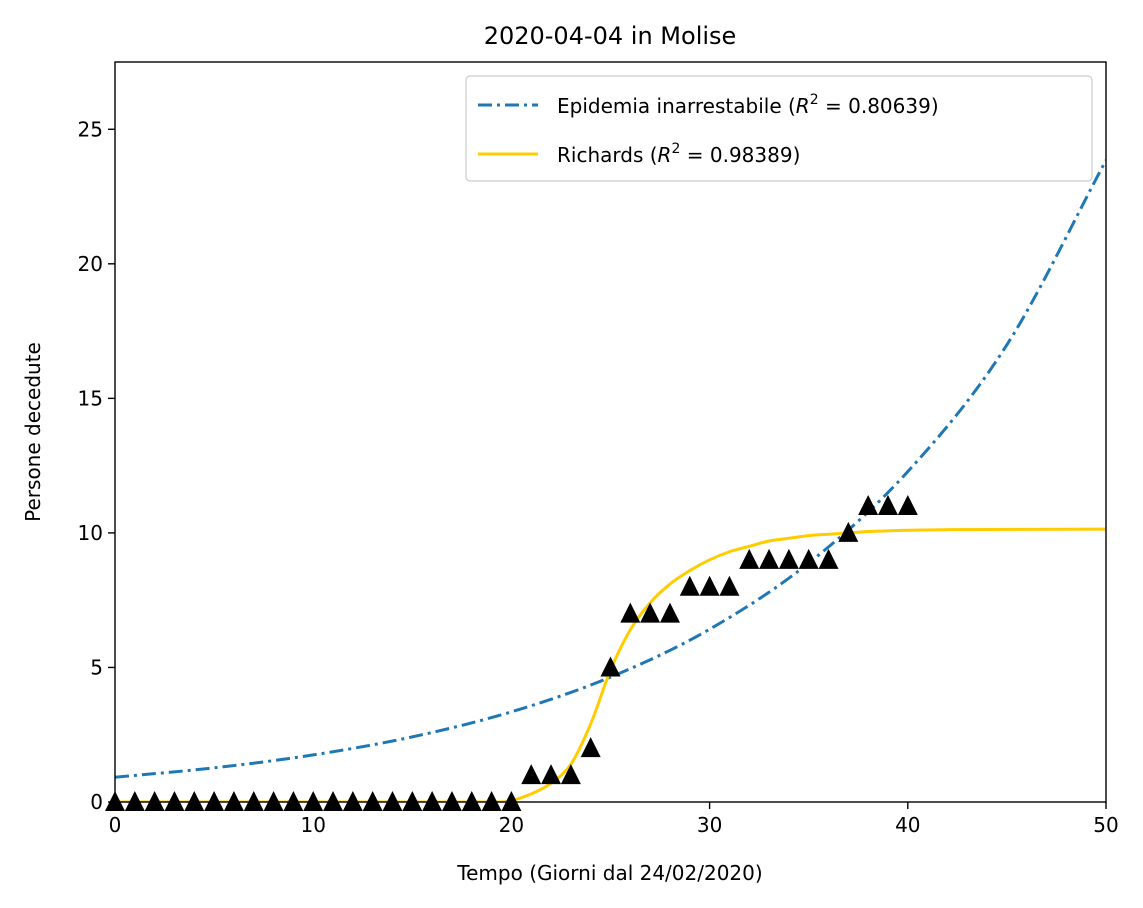 The width and height of the screenshot is (1143, 908). Describe the element at coordinates (90, 264) in the screenshot. I see `y-tick-label: 20` at that location.